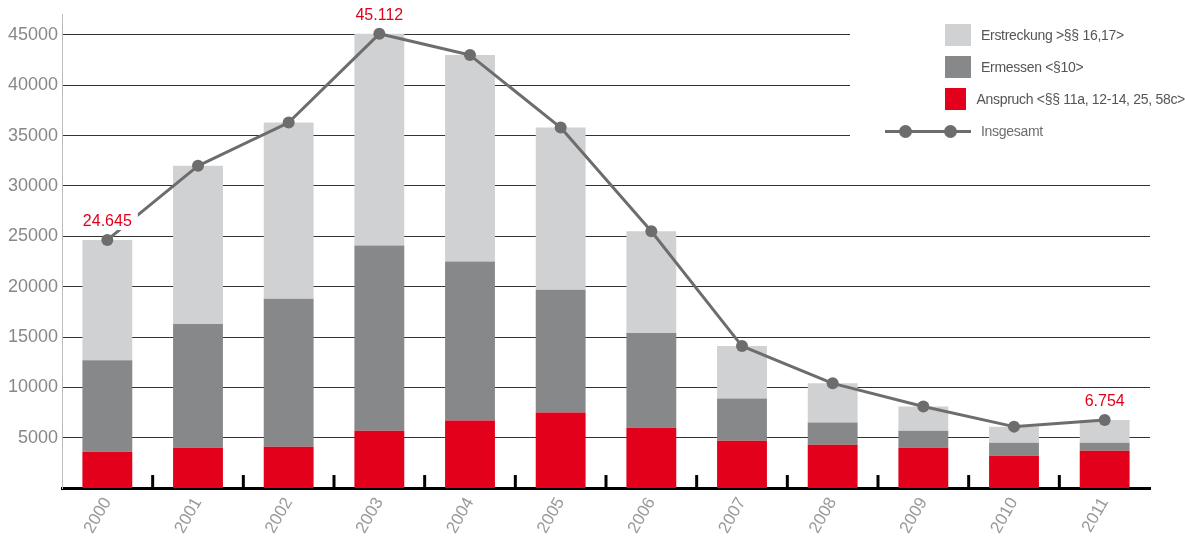  Describe the element at coordinates (32, 335) in the screenshot. I see `y-tick-label: 15000` at that location.